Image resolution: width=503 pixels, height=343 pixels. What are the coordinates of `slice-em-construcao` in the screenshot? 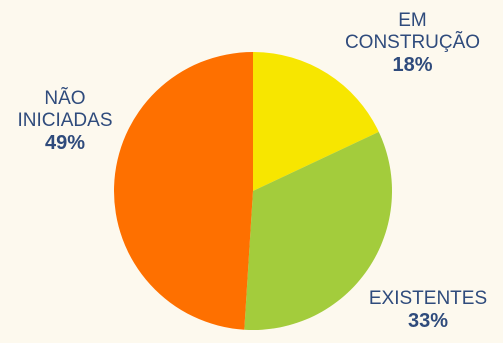 It's located at (316, 121).